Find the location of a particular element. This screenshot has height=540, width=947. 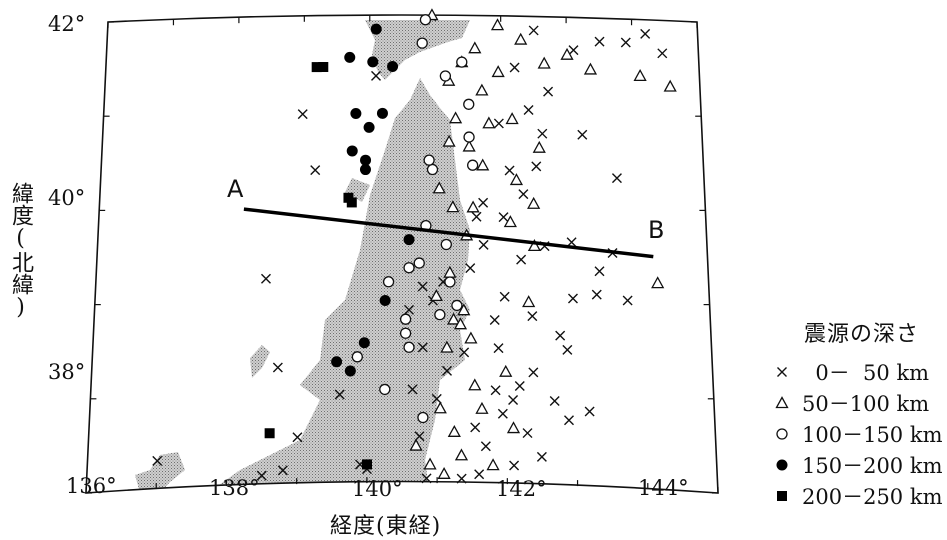

legend-symbol-dot is located at coordinates (782, 465).